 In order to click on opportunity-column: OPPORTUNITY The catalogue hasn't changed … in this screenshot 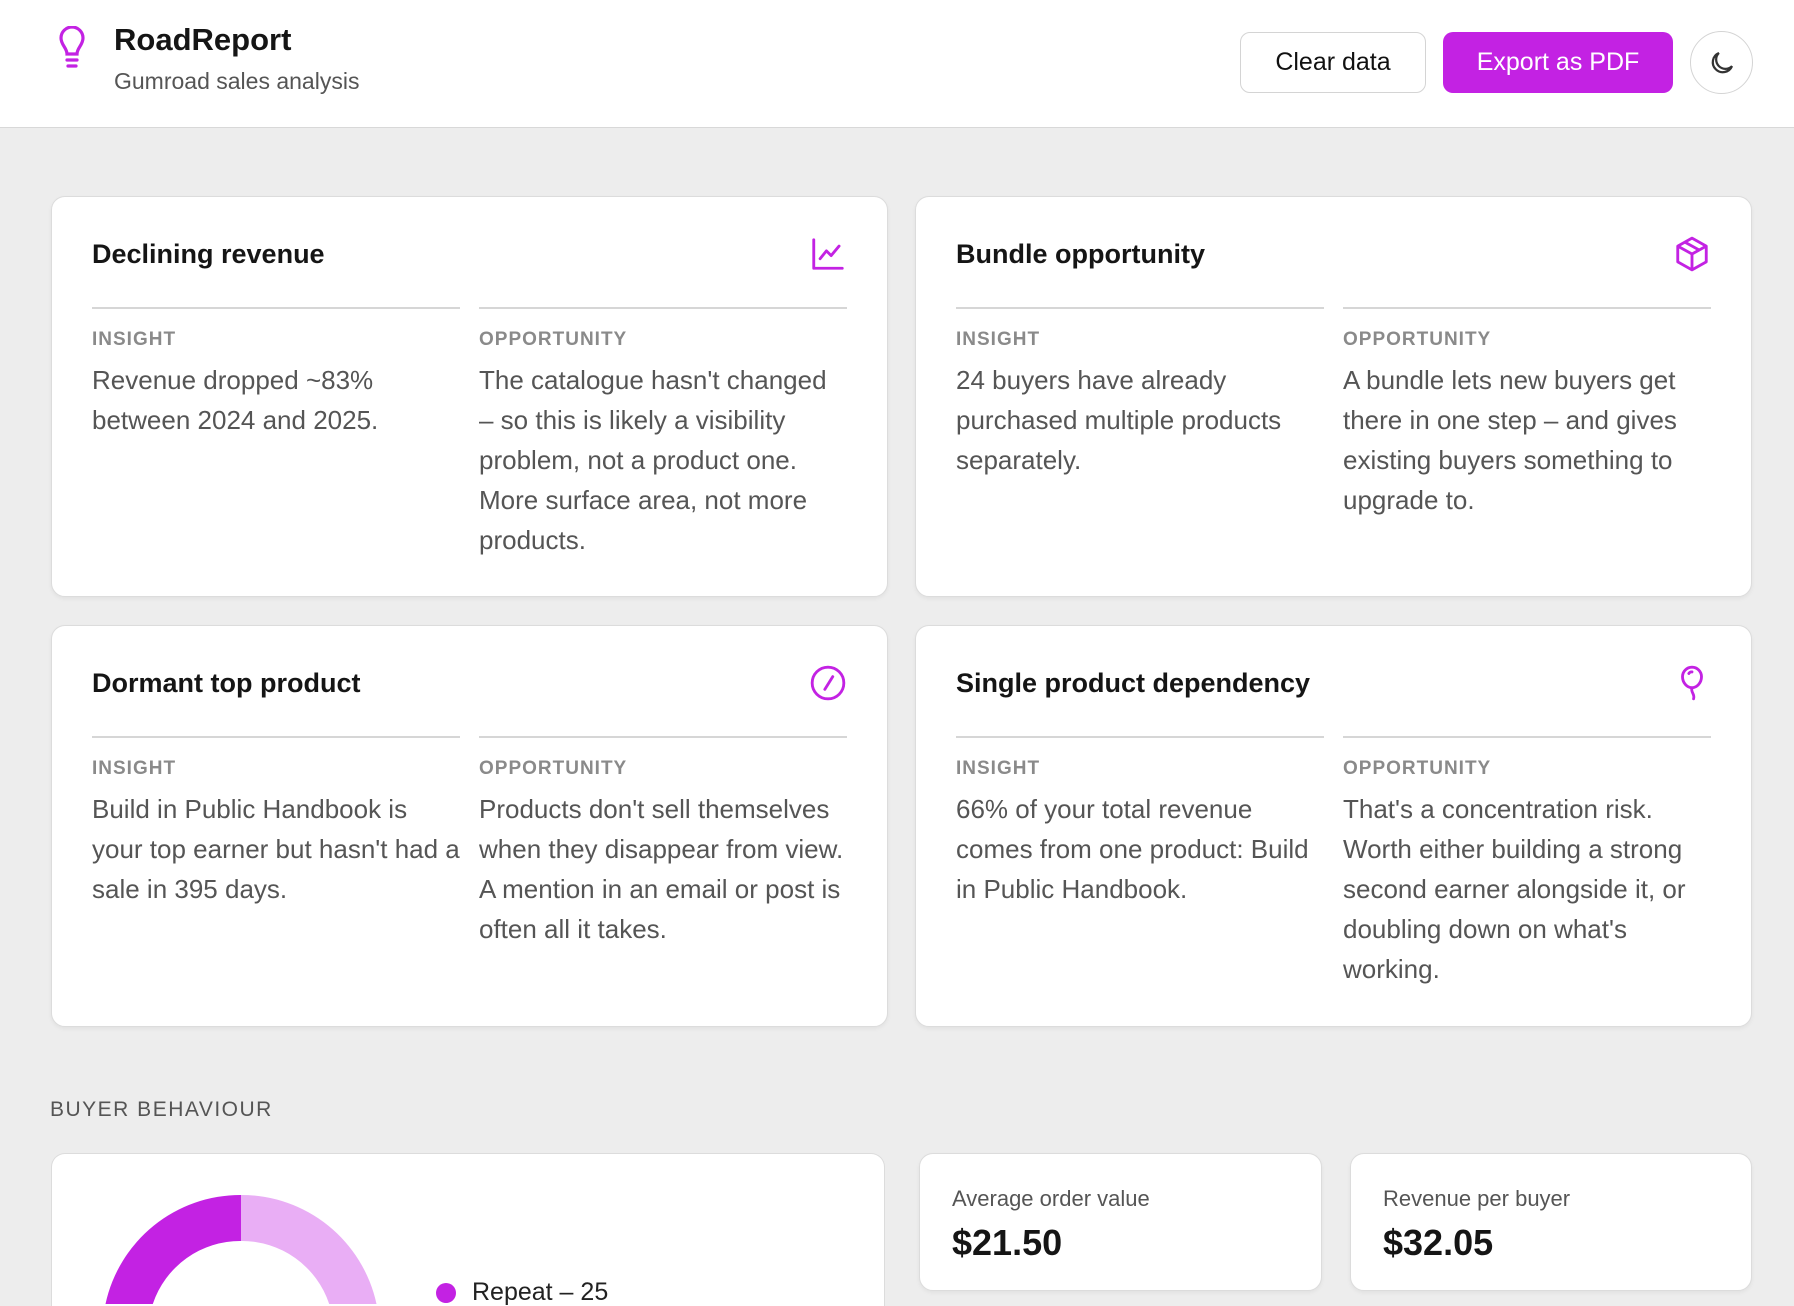, I will do `click(663, 433)`.